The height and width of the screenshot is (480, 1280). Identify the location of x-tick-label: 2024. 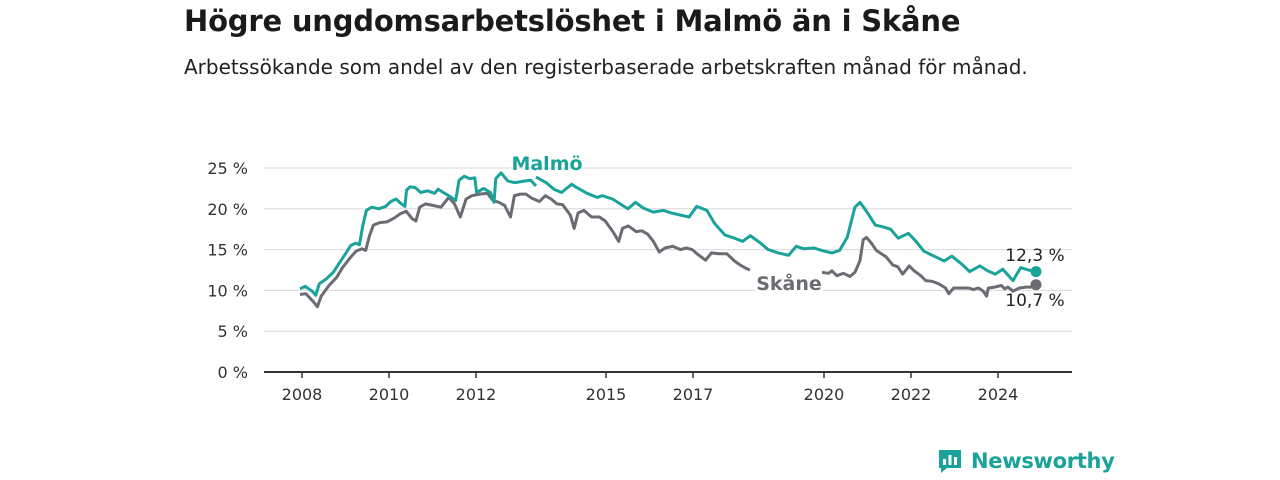
(998, 394).